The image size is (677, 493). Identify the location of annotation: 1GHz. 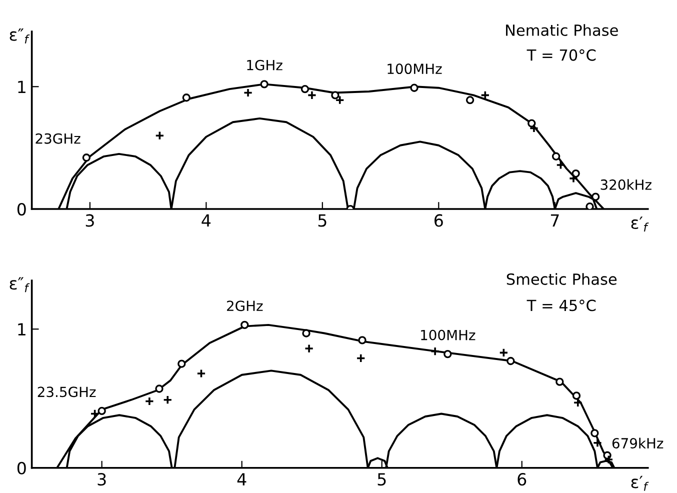
(264, 65).